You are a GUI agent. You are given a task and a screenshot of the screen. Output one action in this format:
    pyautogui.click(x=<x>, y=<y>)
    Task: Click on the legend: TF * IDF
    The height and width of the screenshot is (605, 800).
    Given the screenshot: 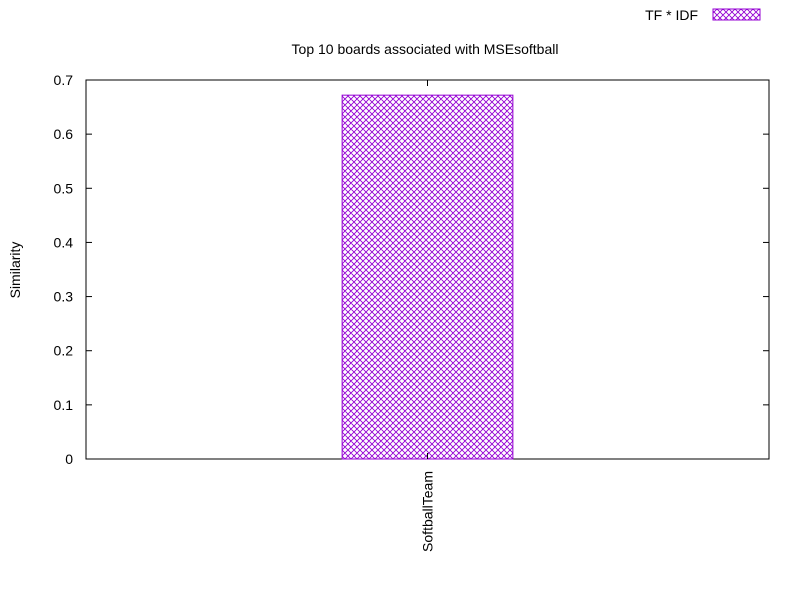 What is the action you would take?
    pyautogui.click(x=703, y=15)
    